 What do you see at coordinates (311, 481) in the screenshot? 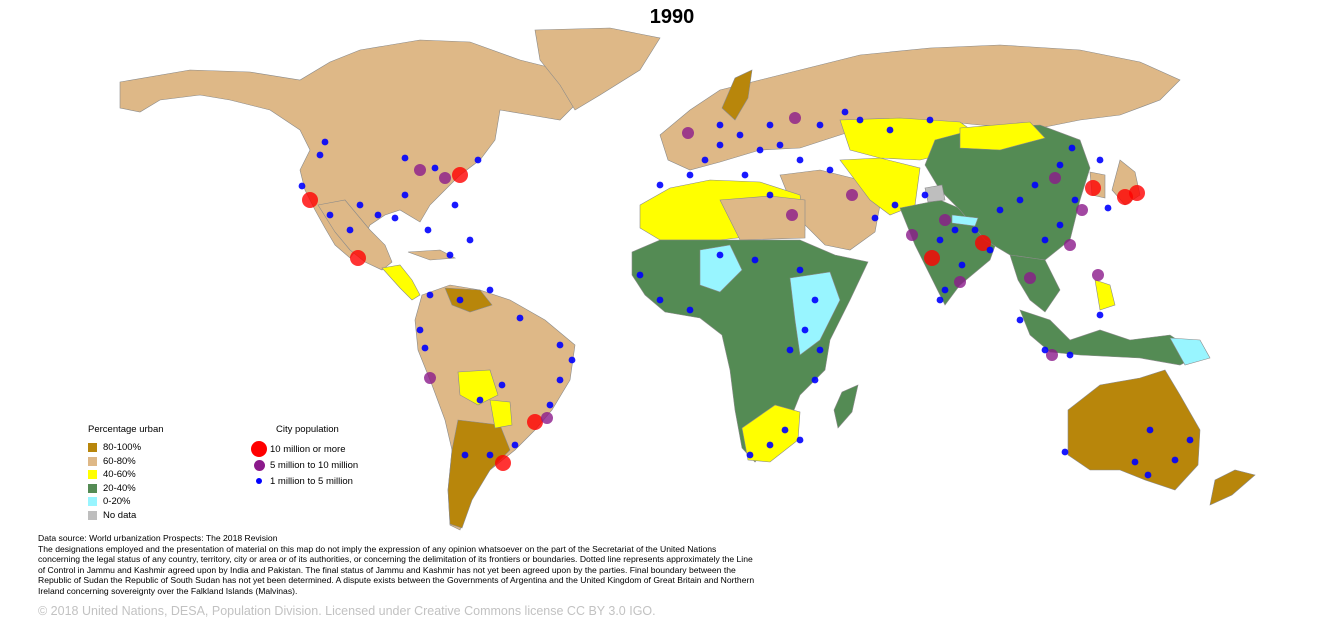
I see `legend-city-label: 1 million to 5 million` at bounding box center [311, 481].